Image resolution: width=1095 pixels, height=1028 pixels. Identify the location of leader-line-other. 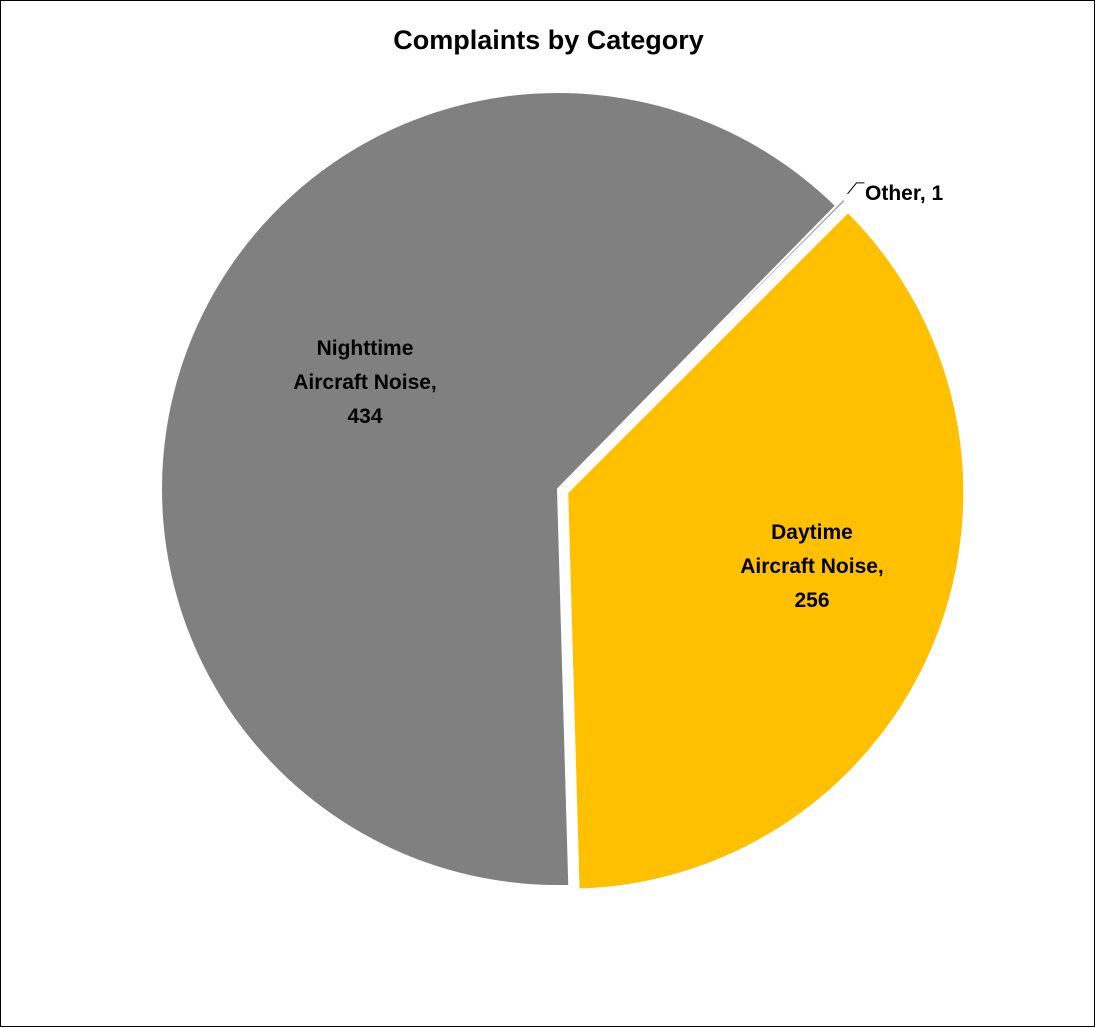
(856, 188).